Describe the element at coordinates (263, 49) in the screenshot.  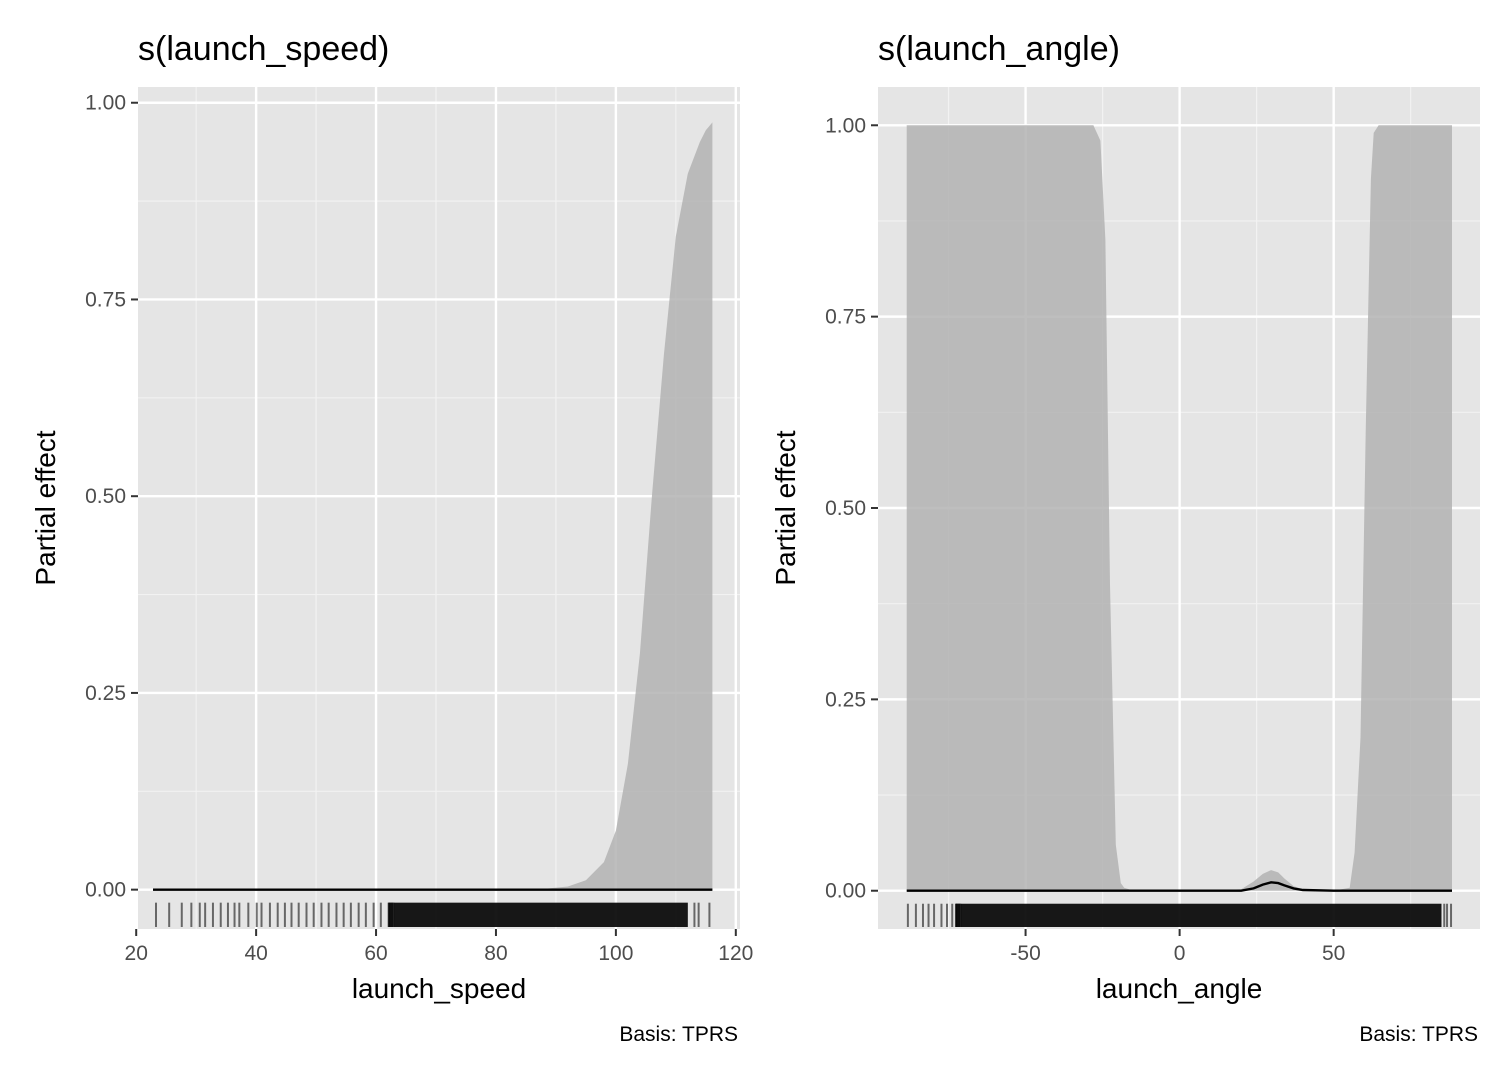
I see `chart-title: s(launch_speed)` at that location.